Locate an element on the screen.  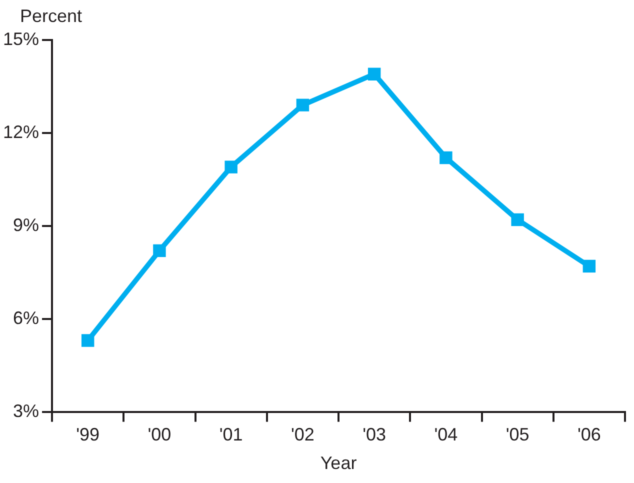
y-tick-label: 15% is located at coordinates (21, 38).